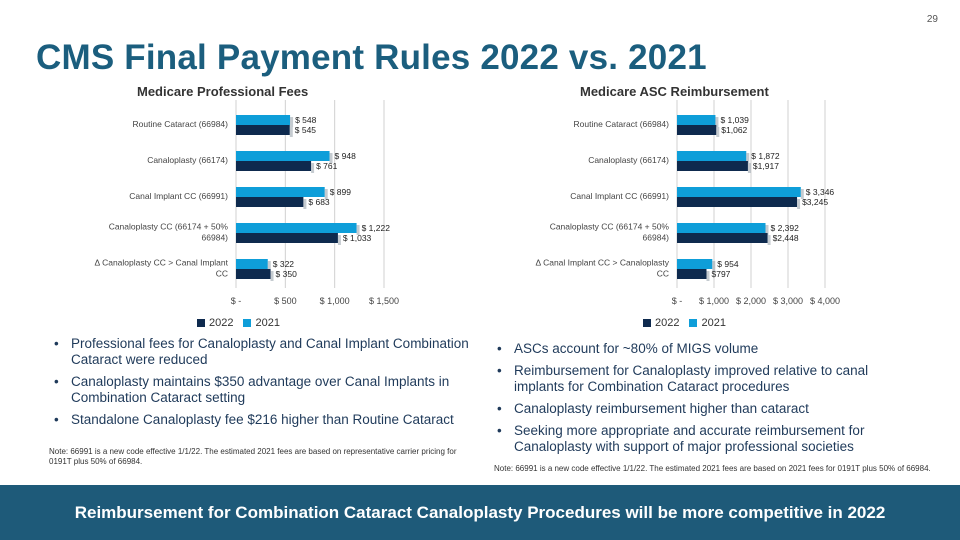 The width and height of the screenshot is (960, 540). I want to click on data-label-2022: $ 545, so click(306, 130).